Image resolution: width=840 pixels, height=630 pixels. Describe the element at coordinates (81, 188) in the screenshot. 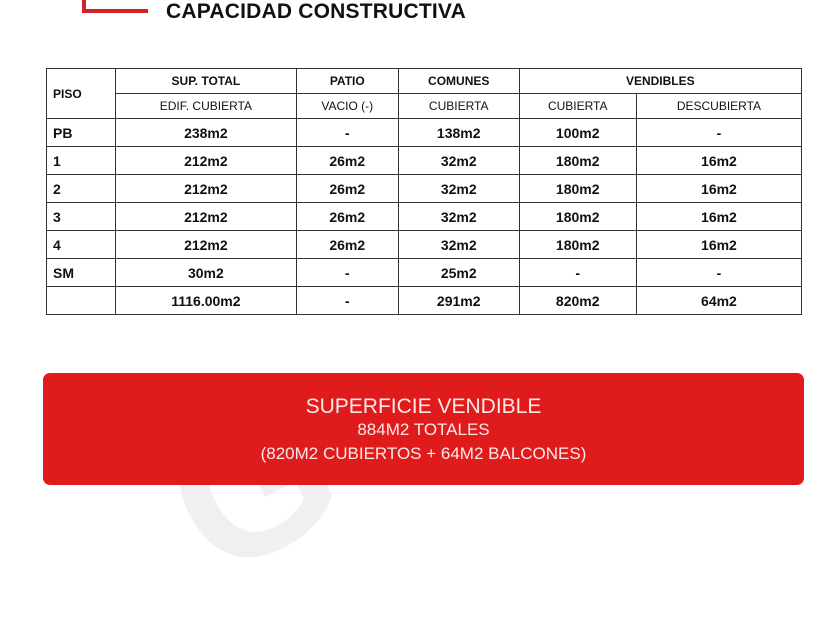

I see `floor-cell: 2` at that location.